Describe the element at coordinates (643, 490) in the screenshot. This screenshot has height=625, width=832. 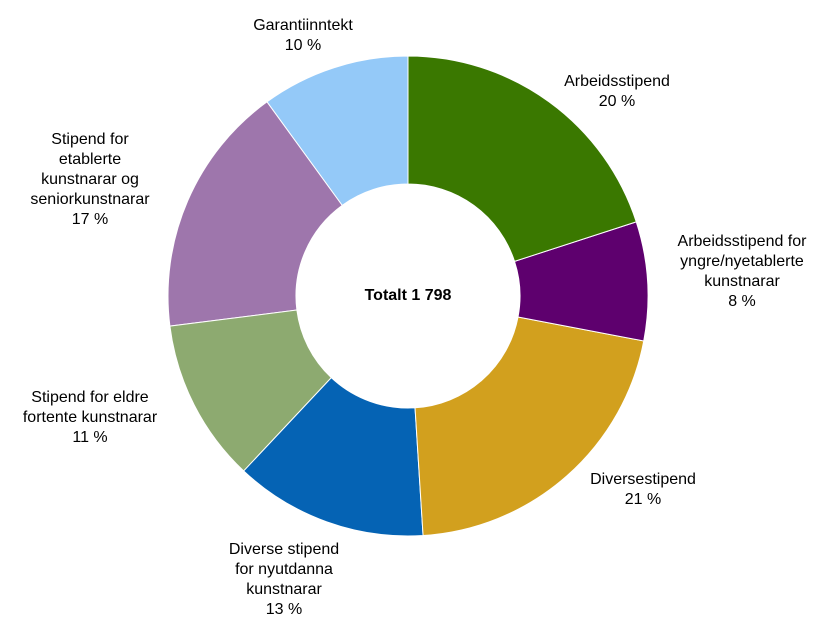
I see `slice-label: Diversestipend 21 %` at that location.